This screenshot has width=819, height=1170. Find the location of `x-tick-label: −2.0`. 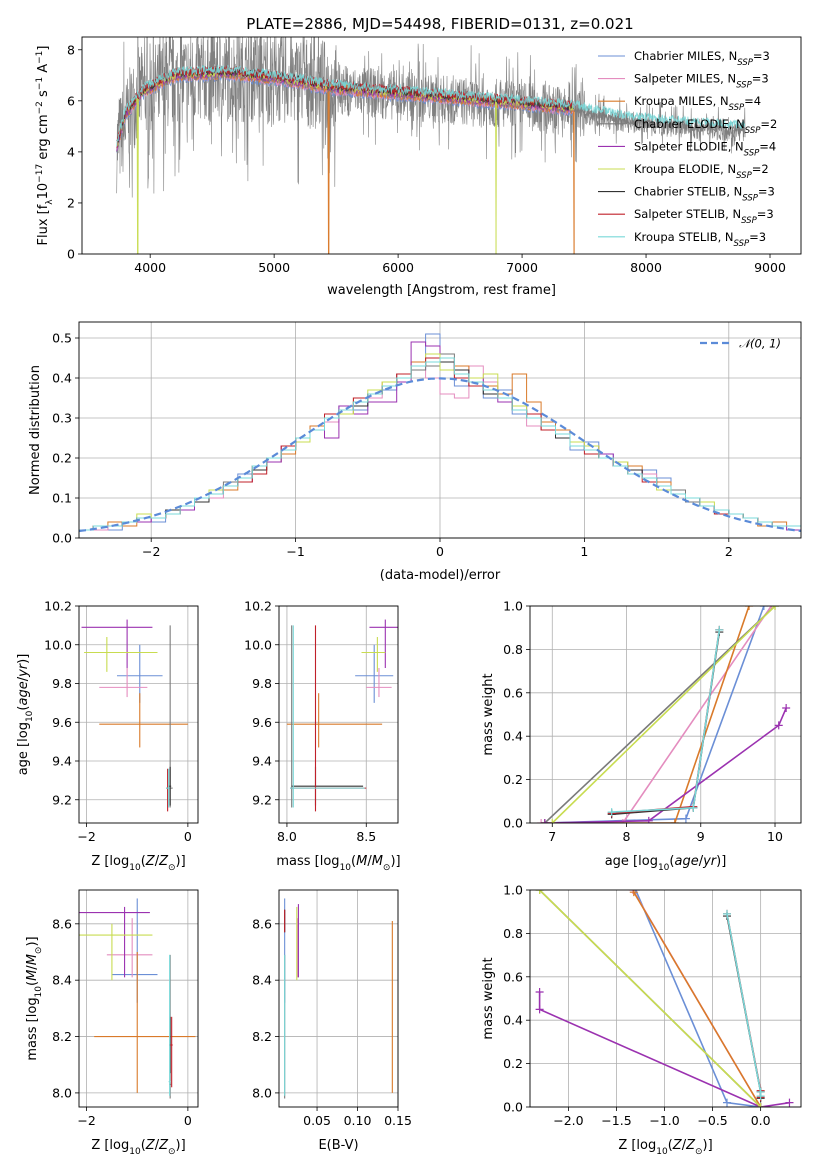

x-tick-label: −2.0 is located at coordinates (568, 1120).